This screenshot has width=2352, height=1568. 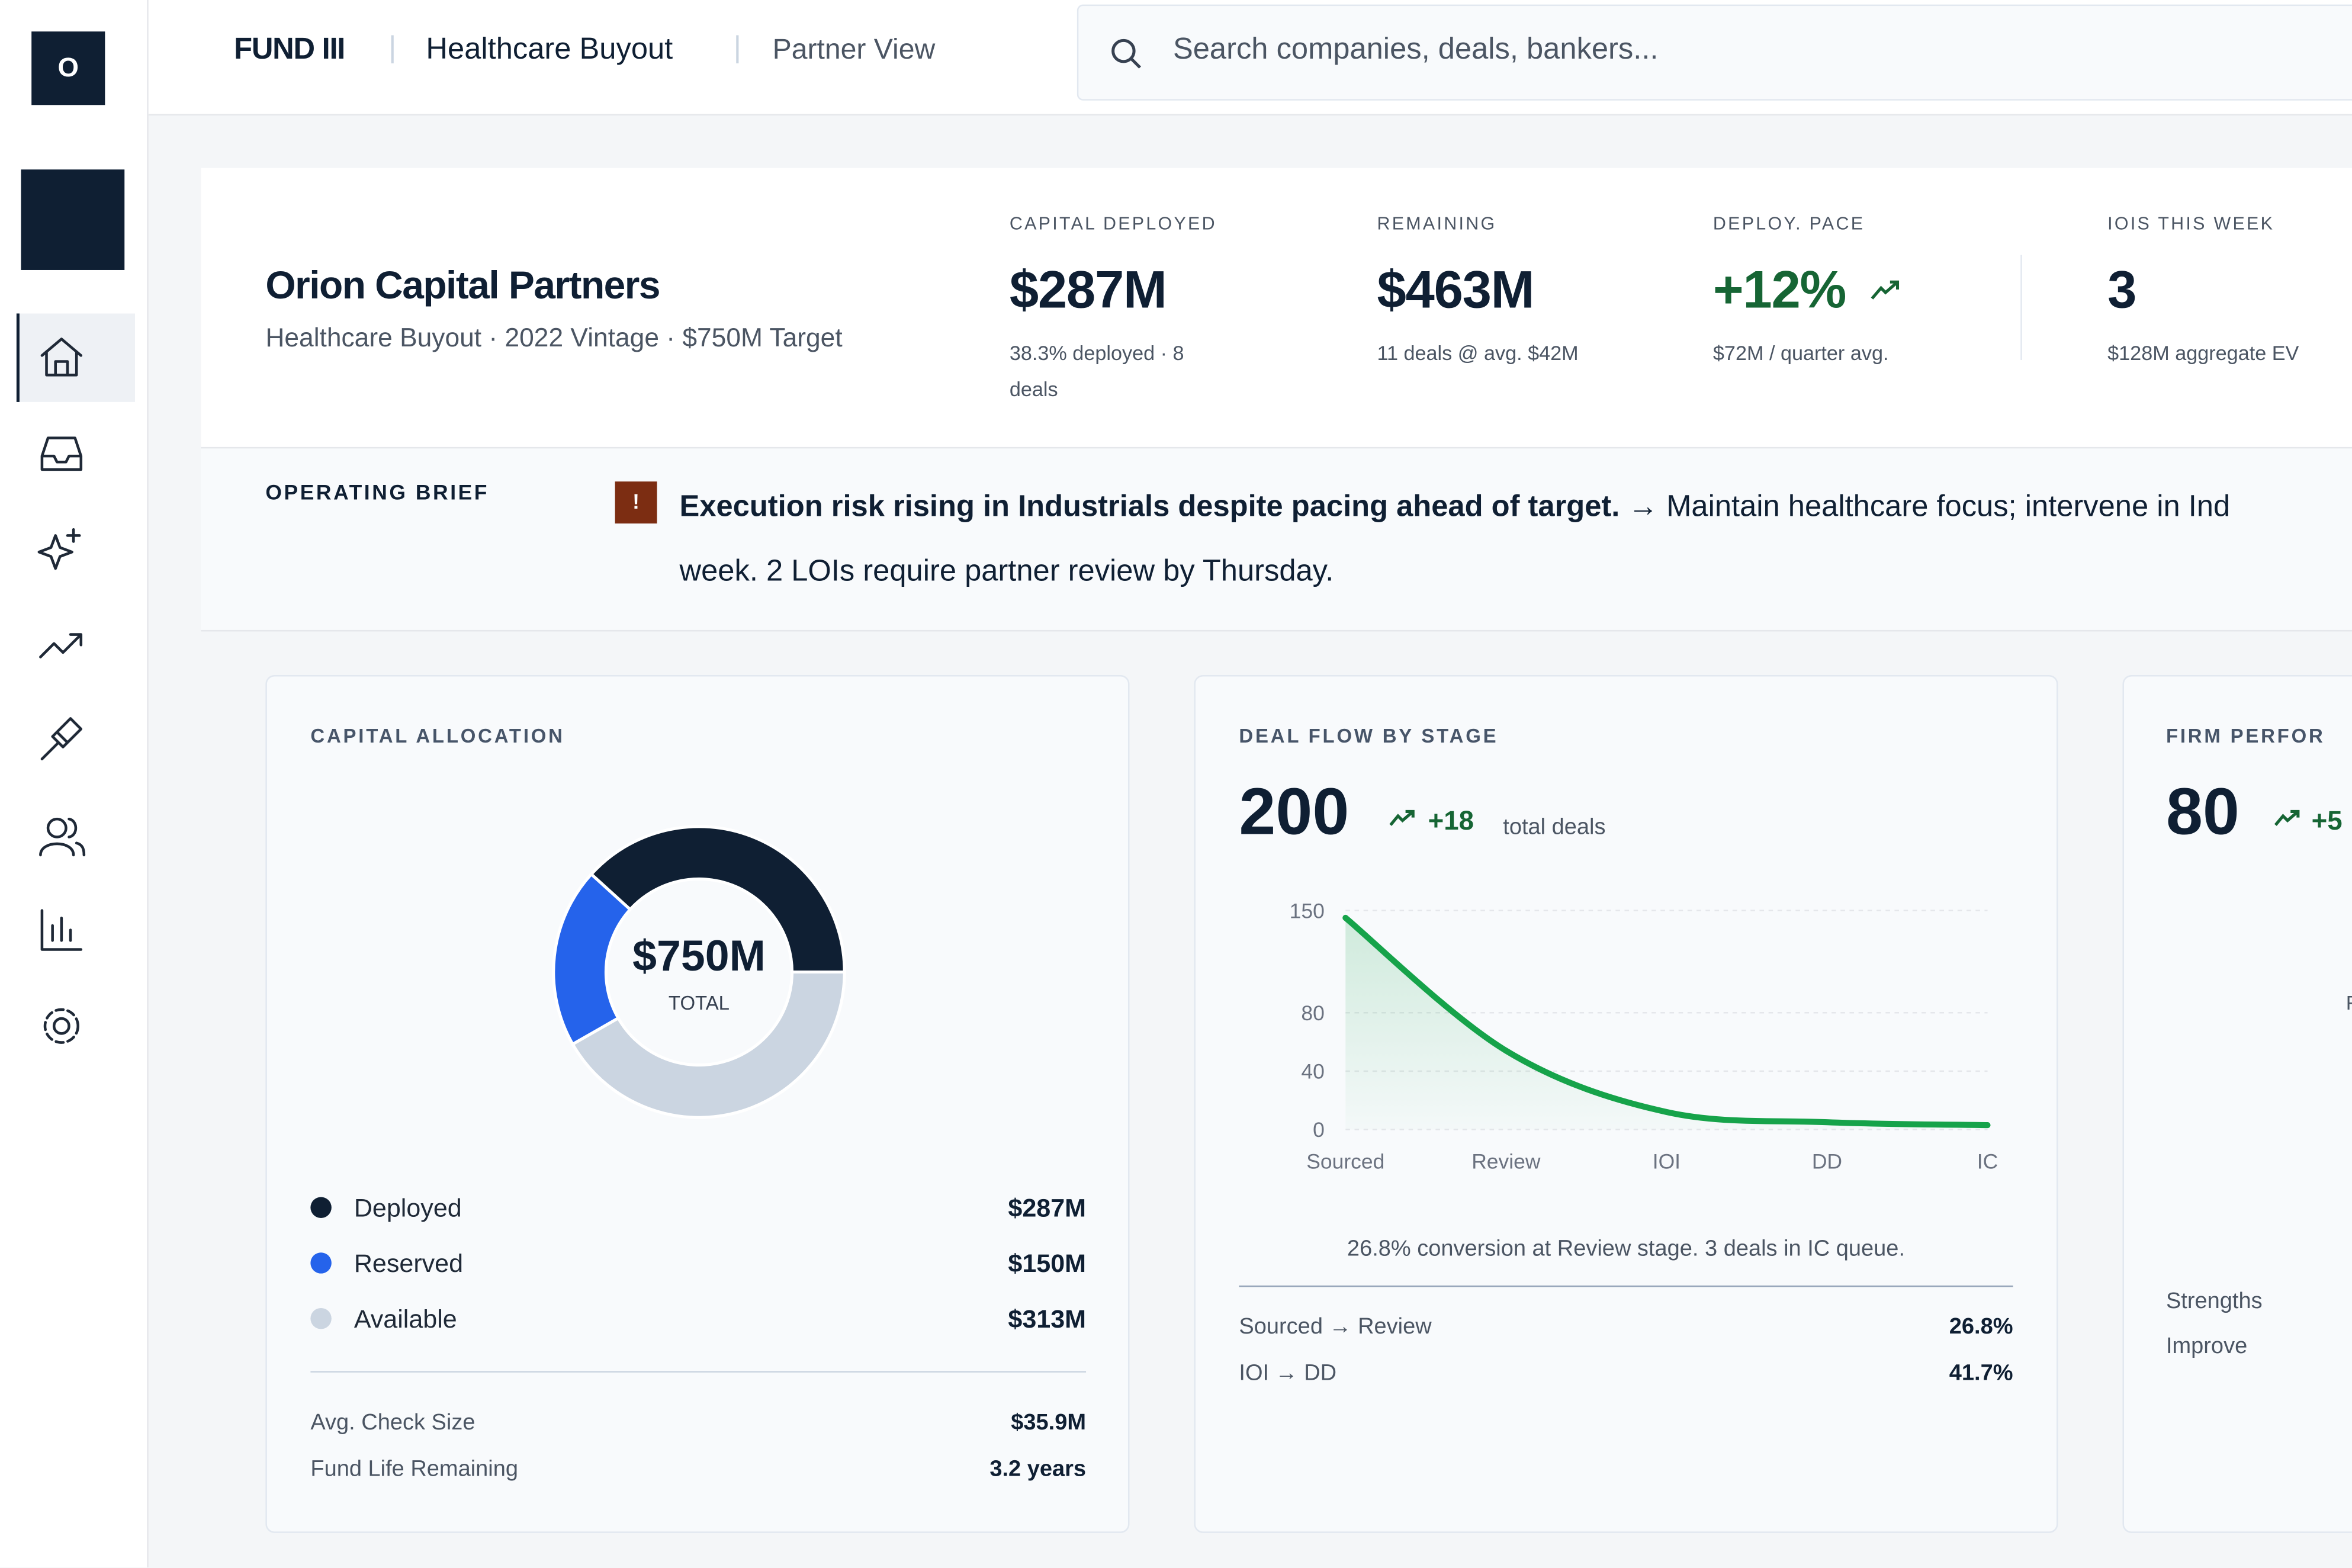 What do you see at coordinates (1788, 223) in the screenshot?
I see `kpi-label: DEPLOY. PACE` at bounding box center [1788, 223].